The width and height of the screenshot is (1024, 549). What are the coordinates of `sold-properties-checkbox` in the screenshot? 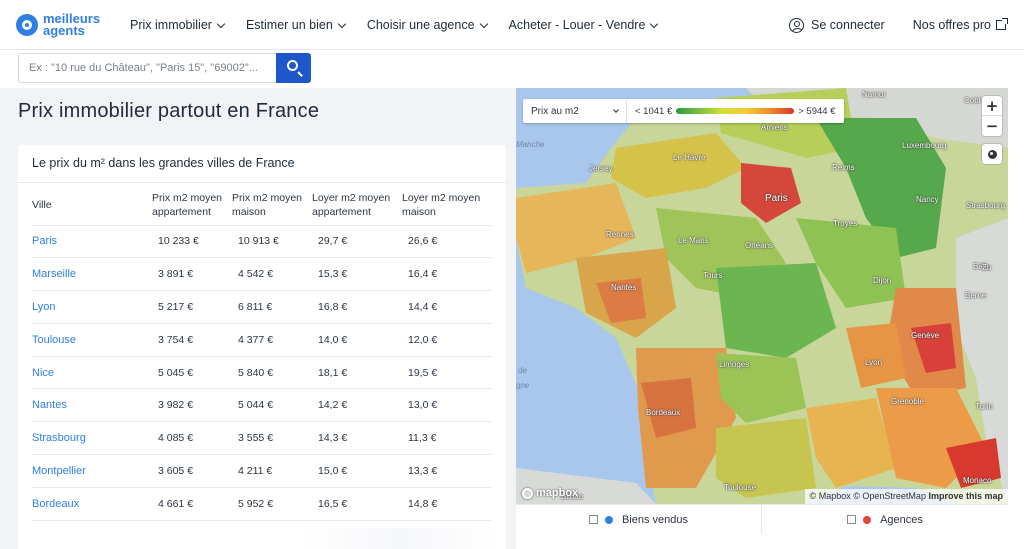 It's located at (593, 519).